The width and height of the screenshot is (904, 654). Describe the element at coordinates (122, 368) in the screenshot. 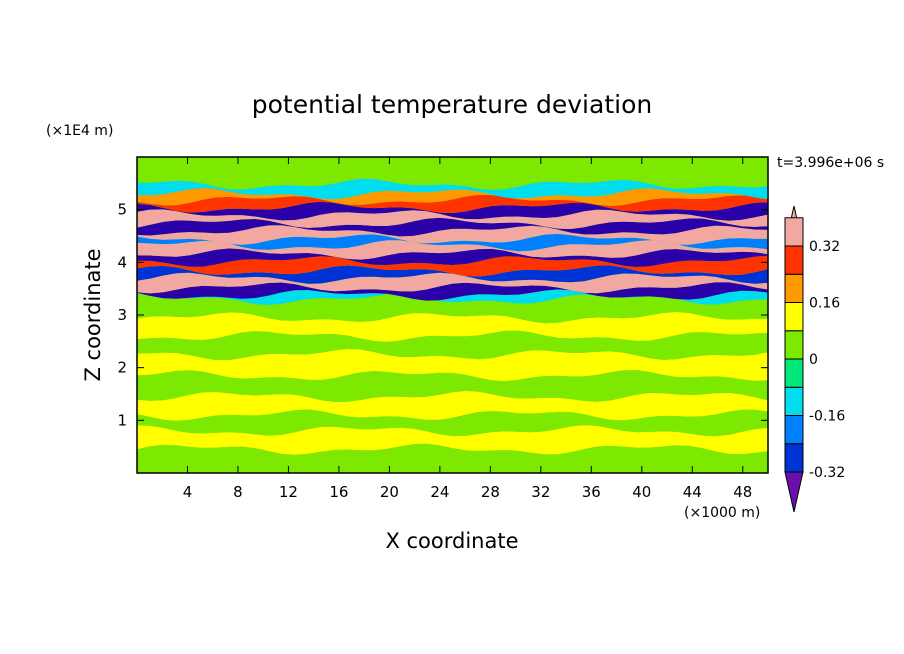

I see `y-tick-label: 2` at that location.